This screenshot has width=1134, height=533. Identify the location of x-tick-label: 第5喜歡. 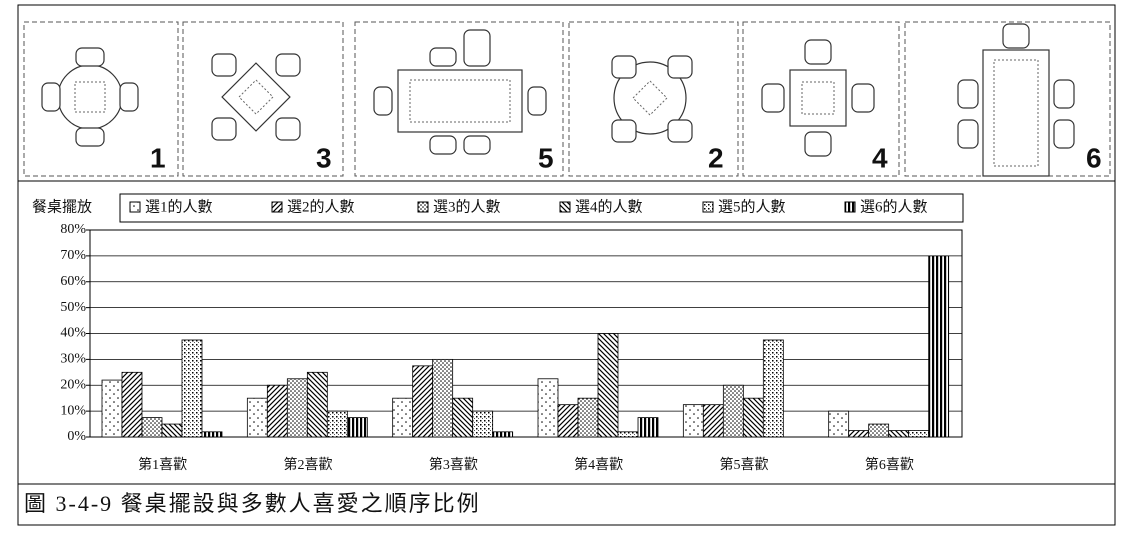
(744, 464).